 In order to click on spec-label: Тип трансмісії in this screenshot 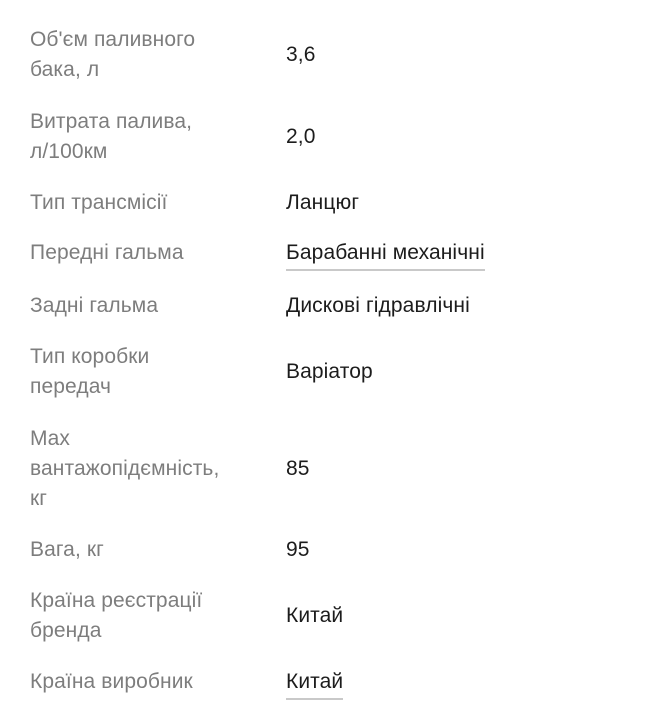, I will do `click(99, 202)`.